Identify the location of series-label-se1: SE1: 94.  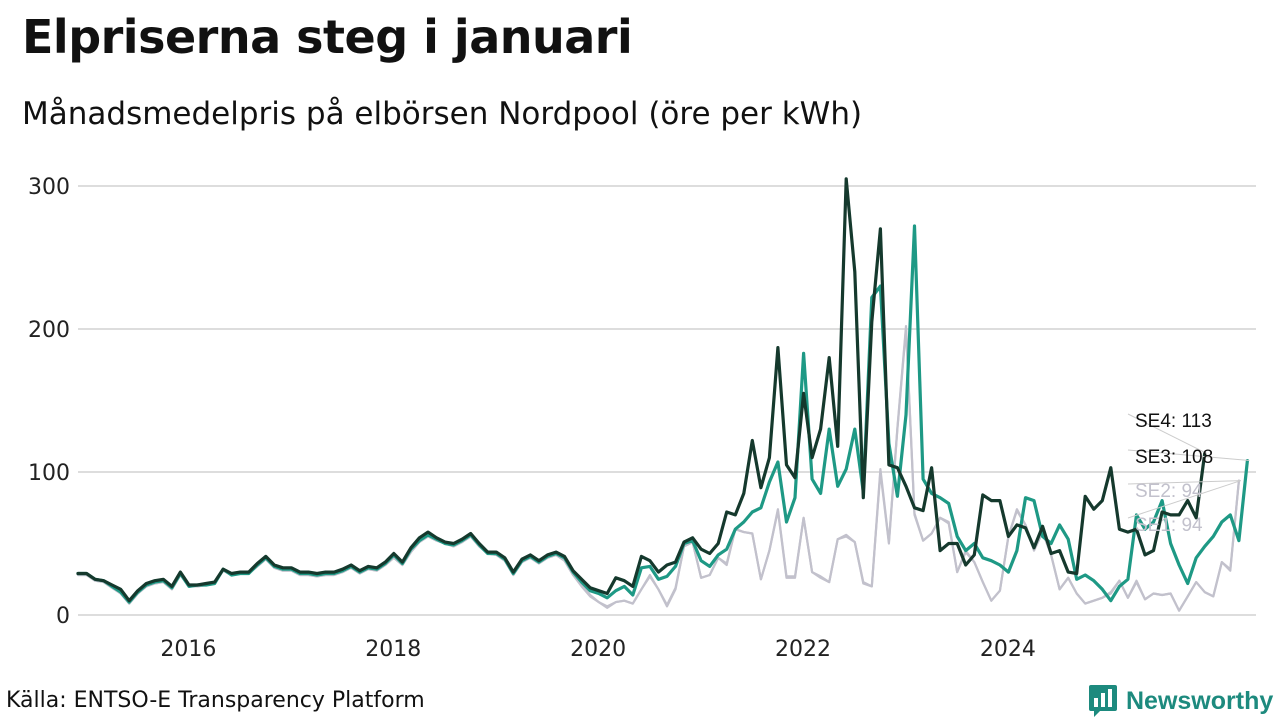
(1169, 525).